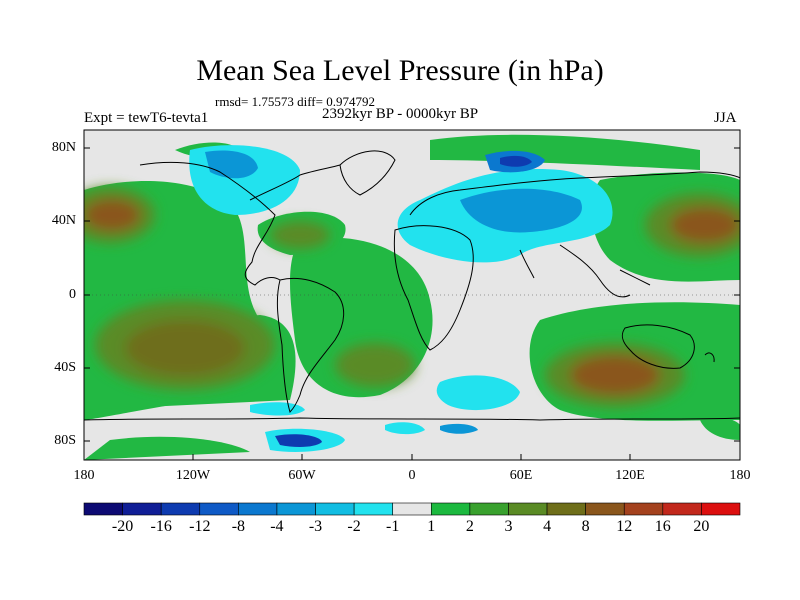  What do you see at coordinates (72, 294) in the screenshot?
I see `lat-label-0: 0` at bounding box center [72, 294].